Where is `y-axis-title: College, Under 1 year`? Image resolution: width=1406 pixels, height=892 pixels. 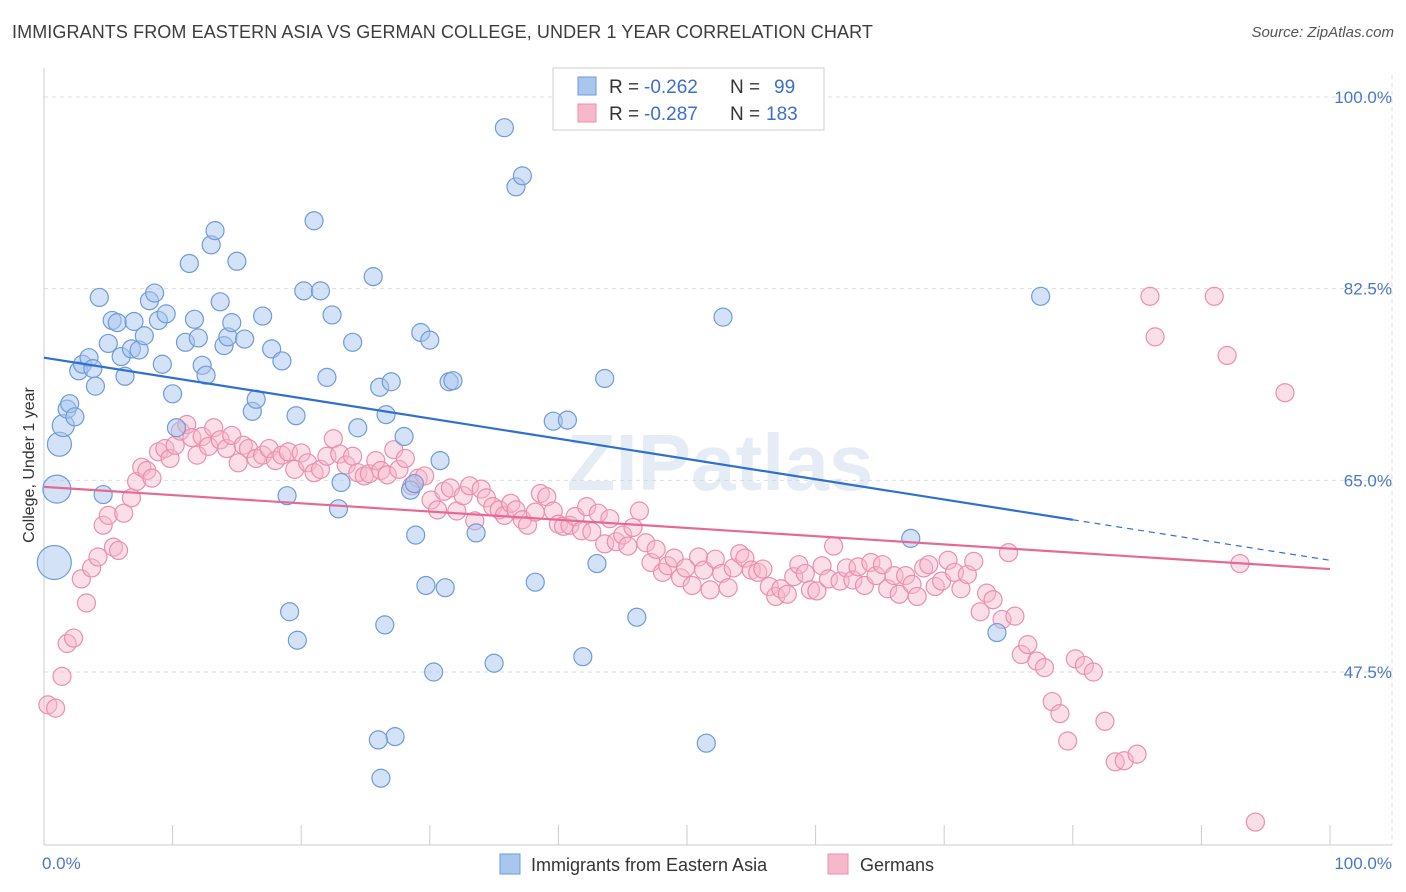
y-axis-title: College, Under 1 year is located at coordinates (29, 465).